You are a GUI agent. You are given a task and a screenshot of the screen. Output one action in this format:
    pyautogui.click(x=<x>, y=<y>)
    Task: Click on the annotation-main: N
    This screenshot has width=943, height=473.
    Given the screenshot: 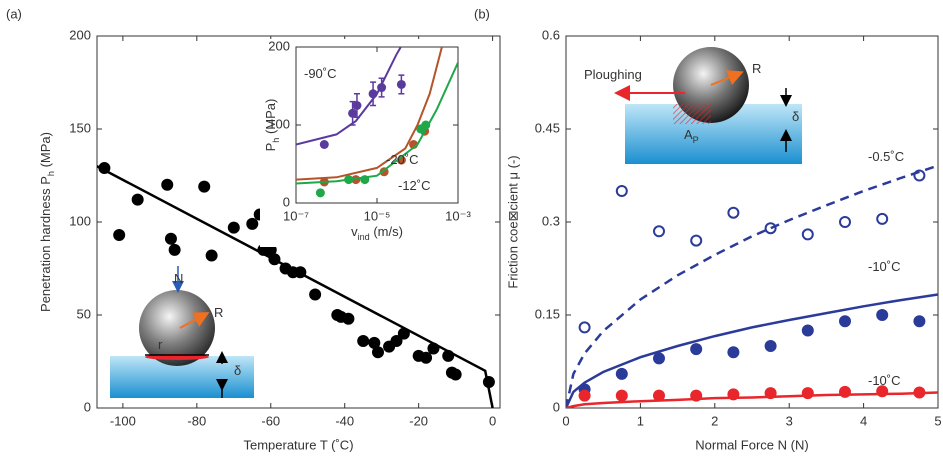 What is the action you would take?
    pyautogui.click(x=178, y=278)
    